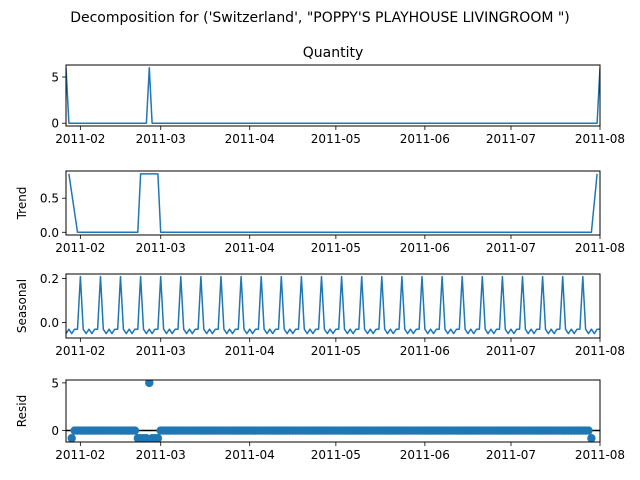 This screenshot has height=480, width=640. Describe the element at coordinates (22, 306) in the screenshot. I see `y-axis-label: Seasonal` at that location.